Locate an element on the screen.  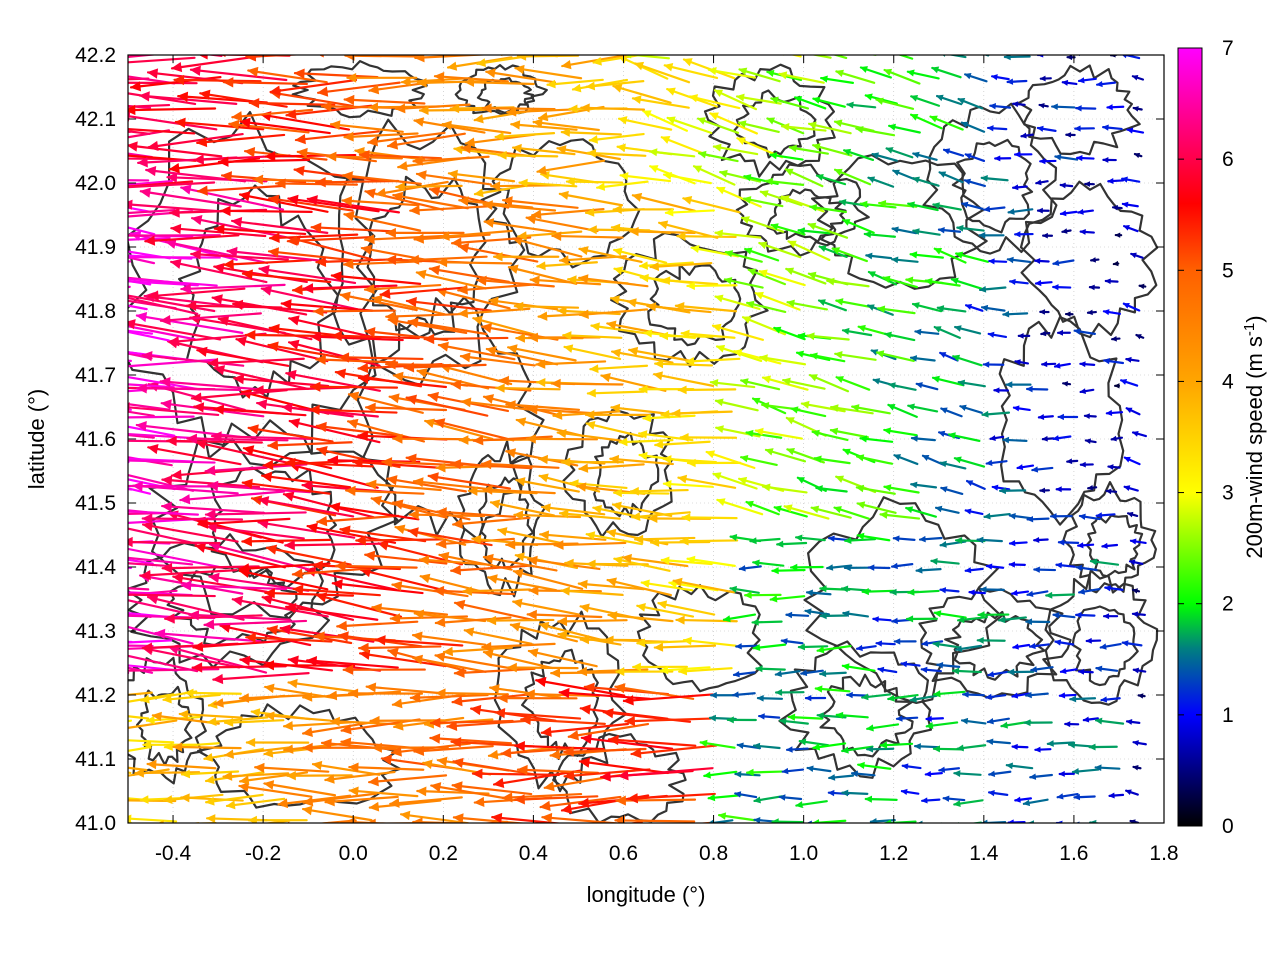
x-tick-label: 1.8 is located at coordinates (1163, 853).